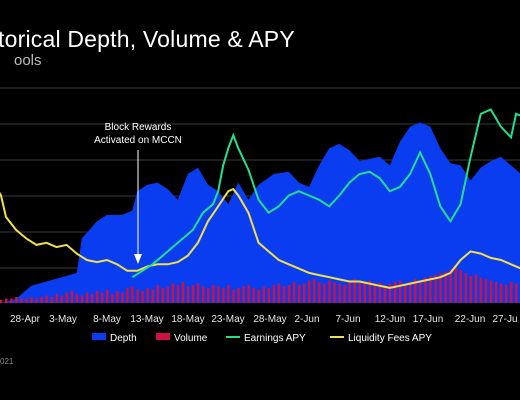 The height and width of the screenshot is (400, 520). What do you see at coordinates (470, 319) in the screenshot?
I see `x-tick-label: 22-Jun` at bounding box center [470, 319].